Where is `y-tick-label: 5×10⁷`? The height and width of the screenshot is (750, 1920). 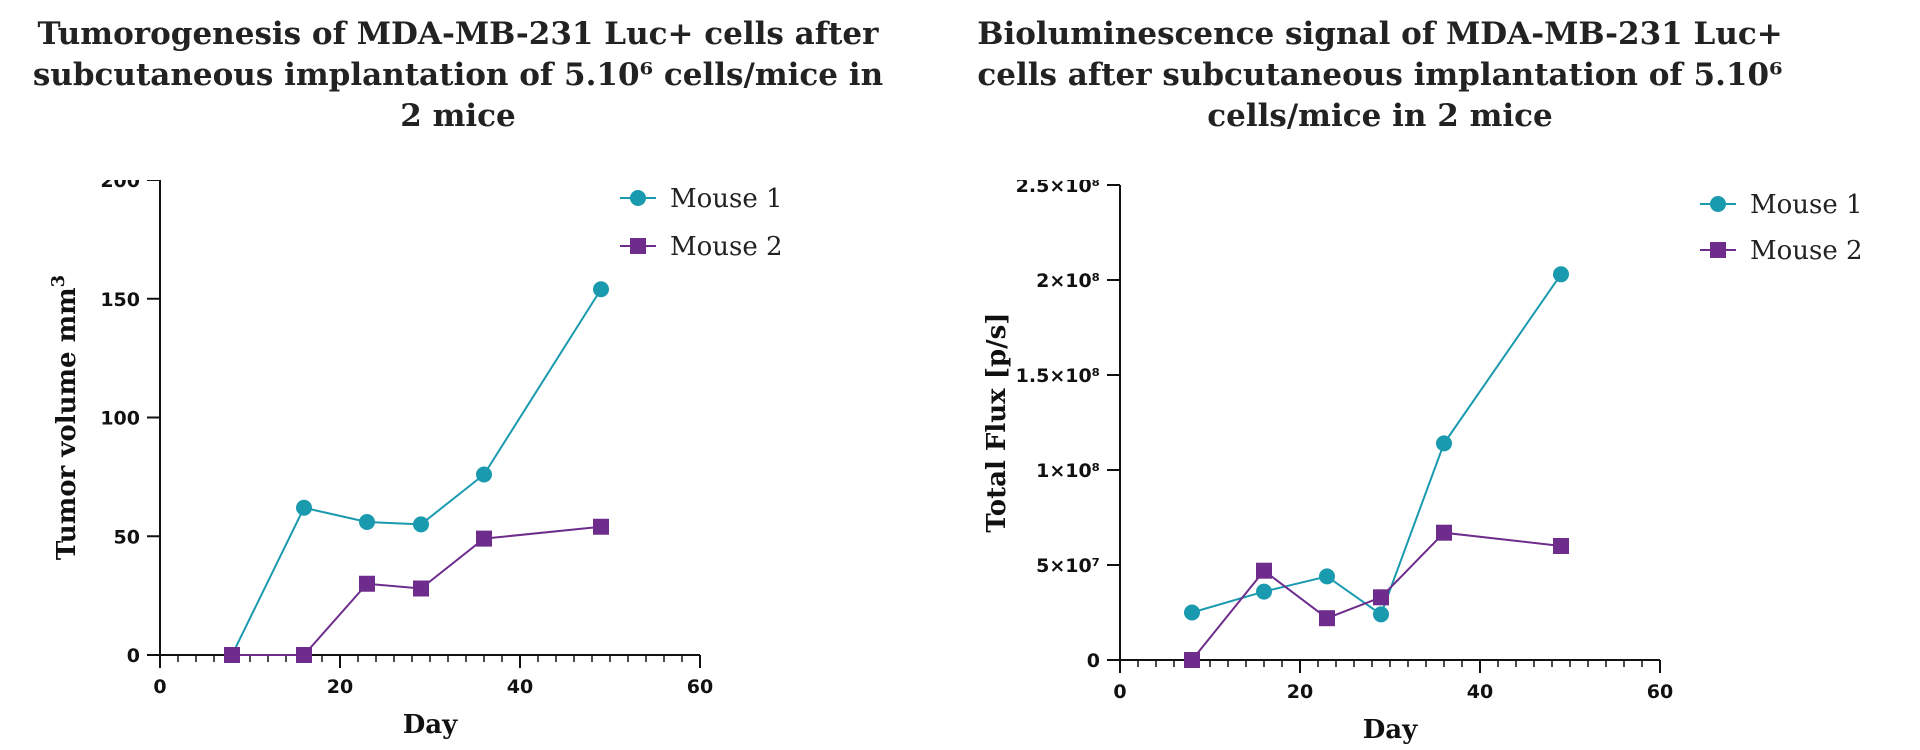 y-tick-label: 5×10⁷ is located at coordinates (1068, 566).